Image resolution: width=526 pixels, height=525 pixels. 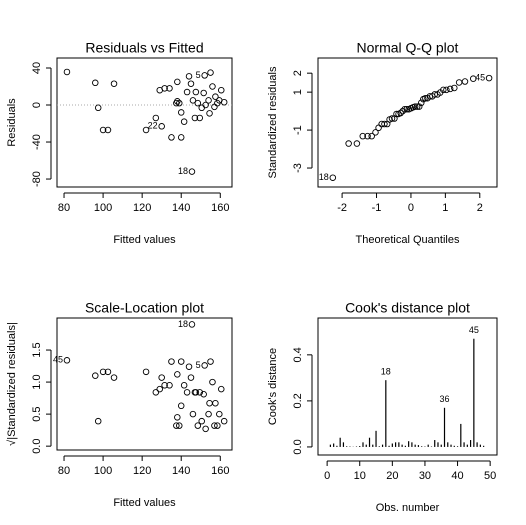 I want to click on x-tick-label: 30, so click(x=425, y=476).